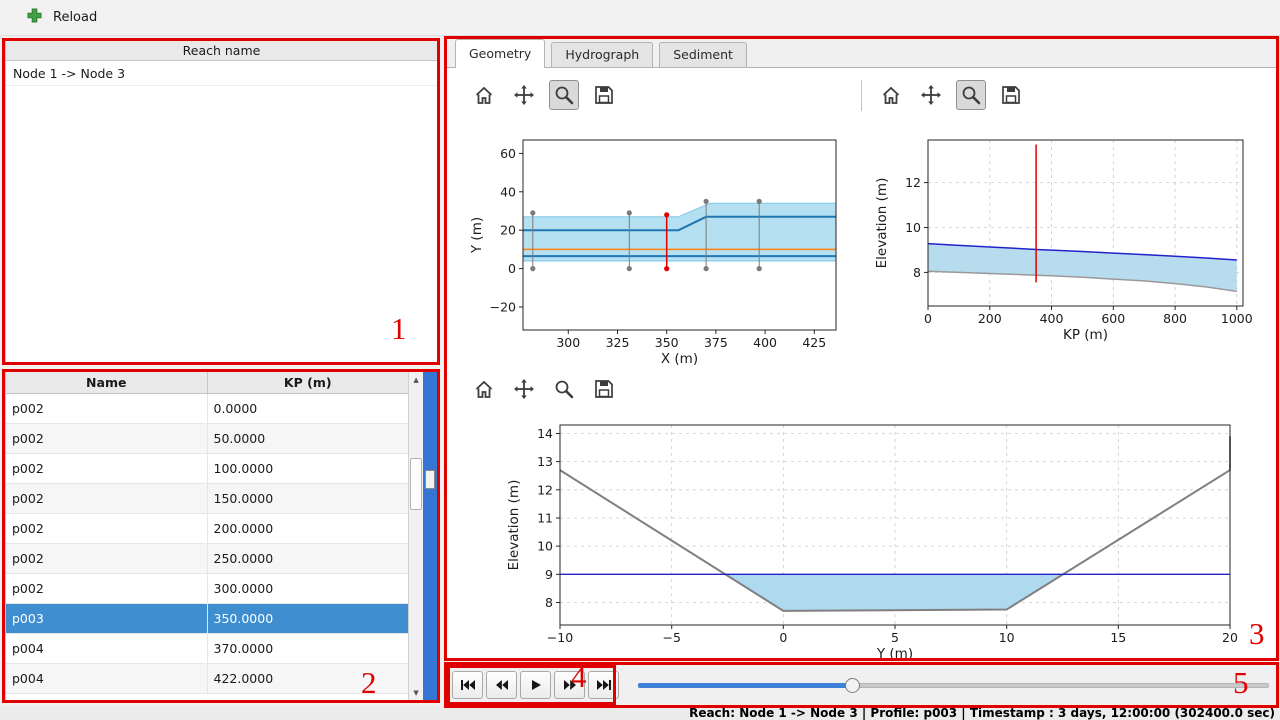 Image resolution: width=1280 pixels, height=720 pixels. I want to click on reach-list-header: Reach name, so click(221, 50).